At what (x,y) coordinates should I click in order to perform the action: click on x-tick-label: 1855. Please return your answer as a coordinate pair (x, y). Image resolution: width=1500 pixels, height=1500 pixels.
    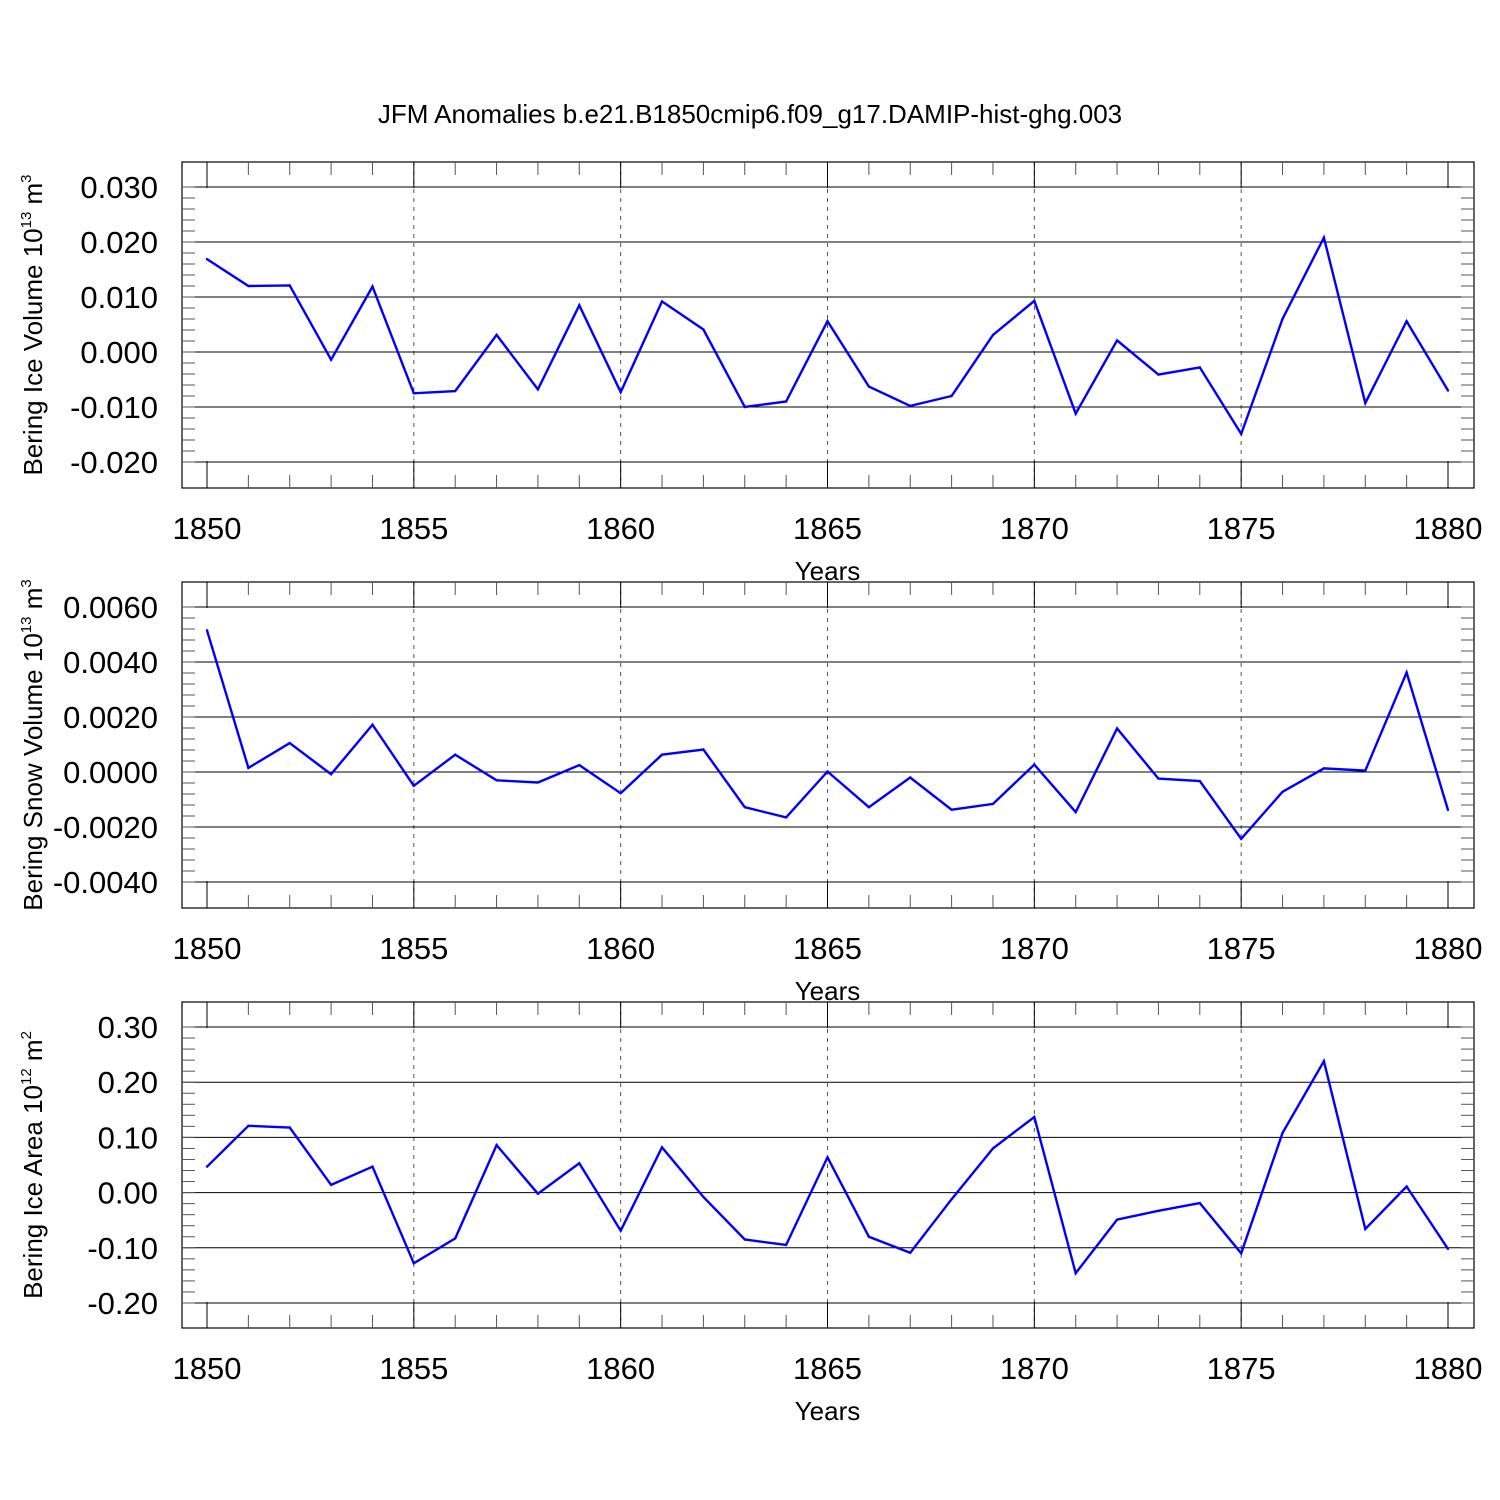
    Looking at the image, I should click on (413, 528).